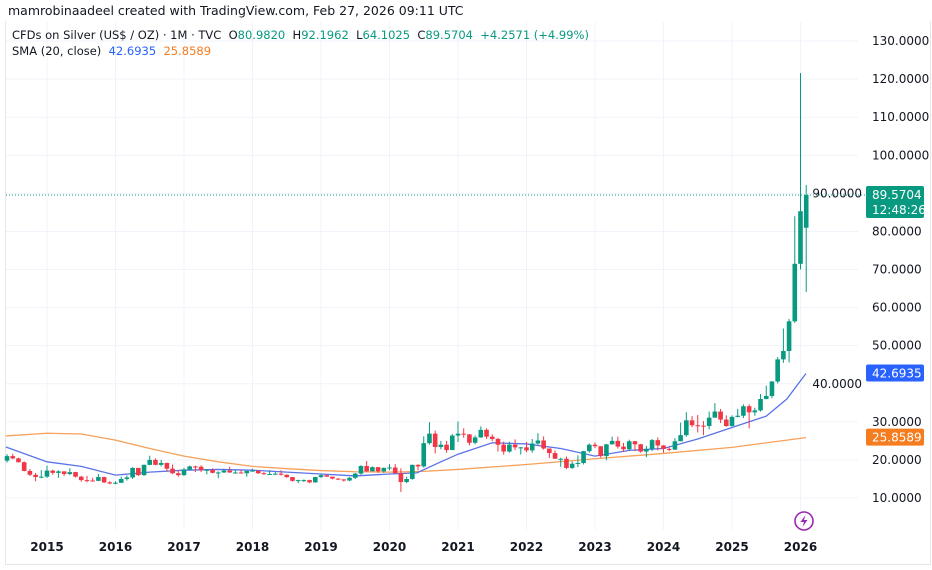  I want to click on tradingview-lightning-logo-icon, so click(804, 521).